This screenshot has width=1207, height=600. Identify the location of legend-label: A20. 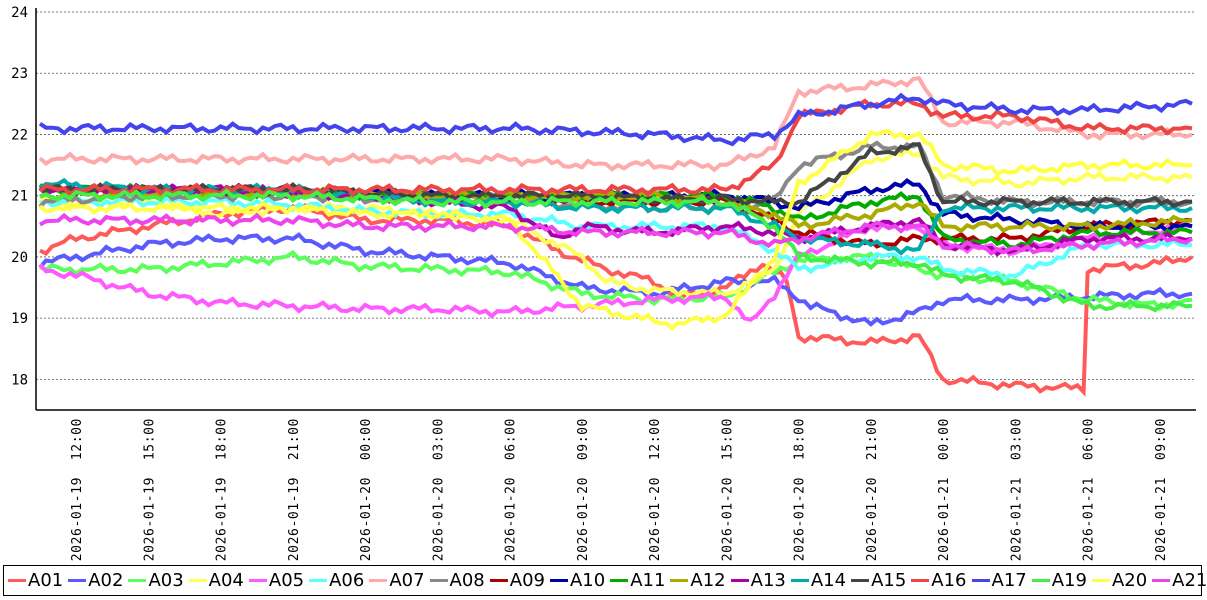
(1129, 580).